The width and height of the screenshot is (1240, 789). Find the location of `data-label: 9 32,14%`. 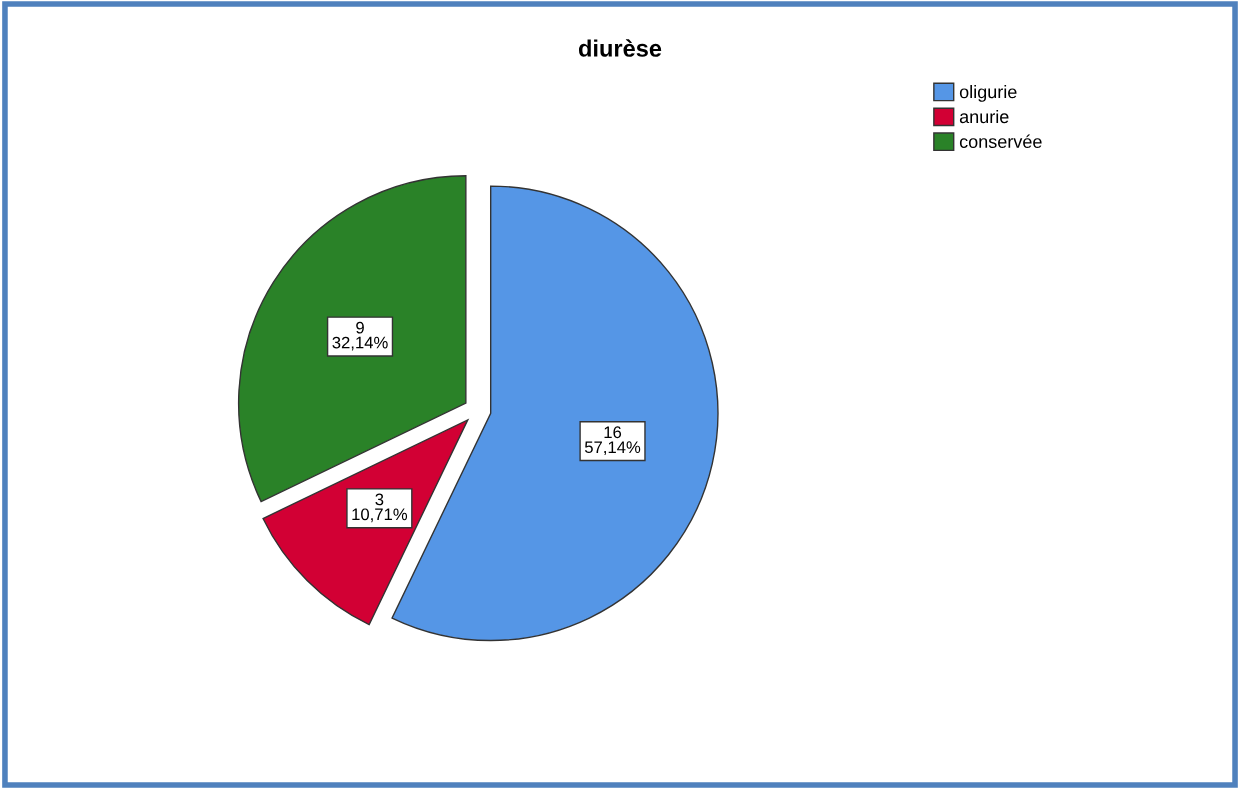

data-label: 9 32,14% is located at coordinates (360, 336).